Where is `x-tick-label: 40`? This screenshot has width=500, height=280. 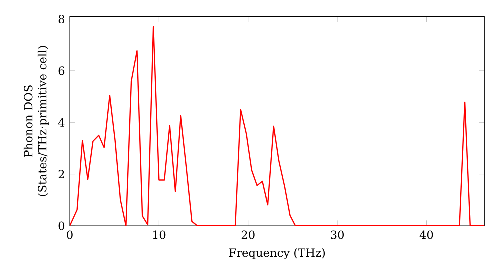
x-tick-label: 40 is located at coordinates (427, 235).